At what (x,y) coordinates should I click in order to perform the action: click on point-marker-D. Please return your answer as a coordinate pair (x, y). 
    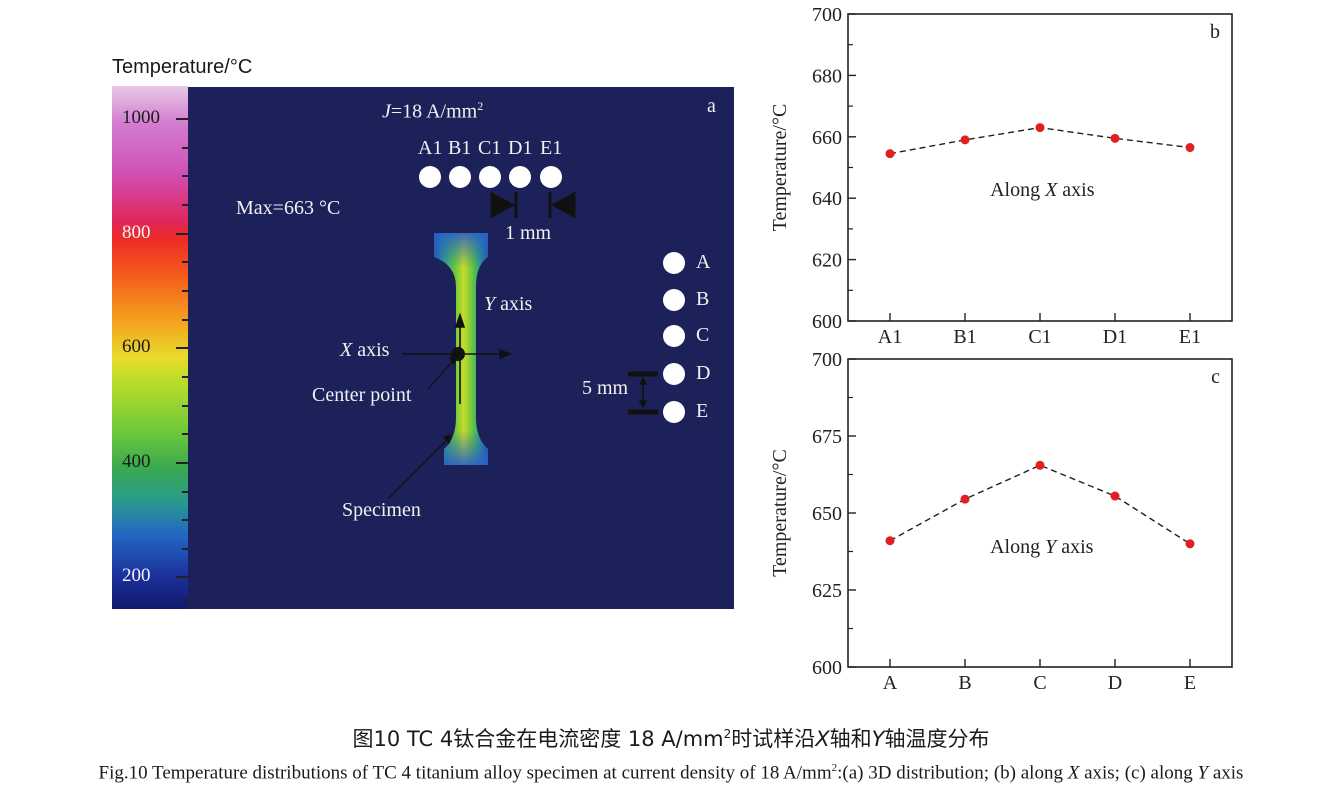
    Looking at the image, I should click on (674, 374).